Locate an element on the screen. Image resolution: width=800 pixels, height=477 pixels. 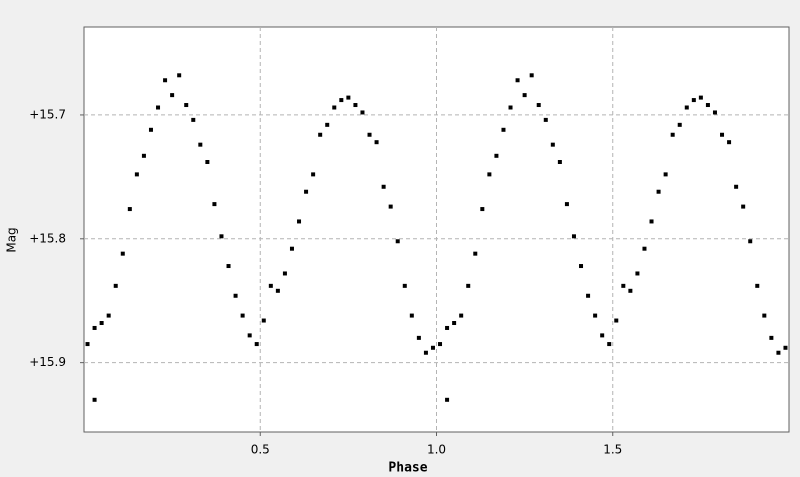
y-axis-label: Mag is located at coordinates (12, 239).